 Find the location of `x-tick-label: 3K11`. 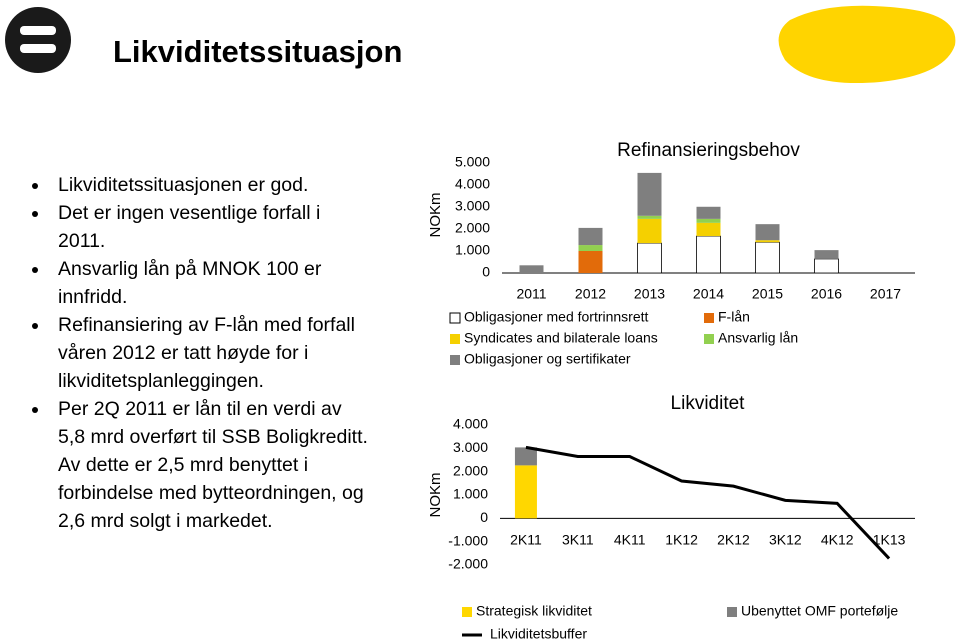

x-tick-label: 3K11 is located at coordinates (578, 540).